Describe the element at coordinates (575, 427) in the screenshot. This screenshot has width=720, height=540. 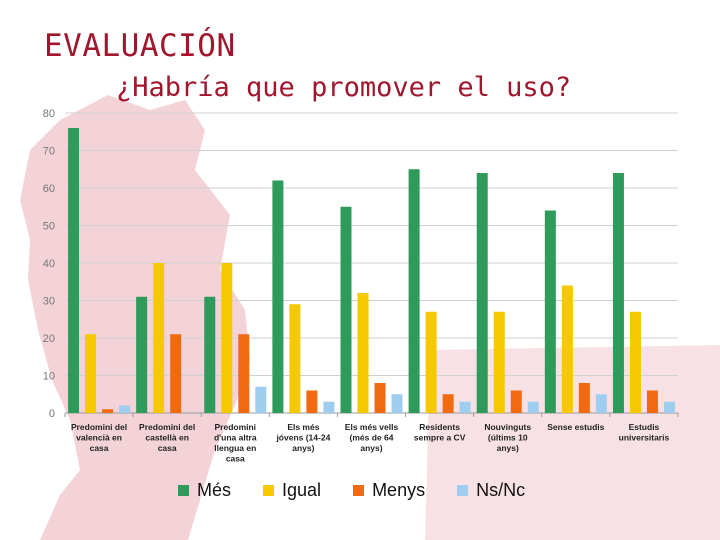
I see `x-tick-label: Sense estudis` at that location.